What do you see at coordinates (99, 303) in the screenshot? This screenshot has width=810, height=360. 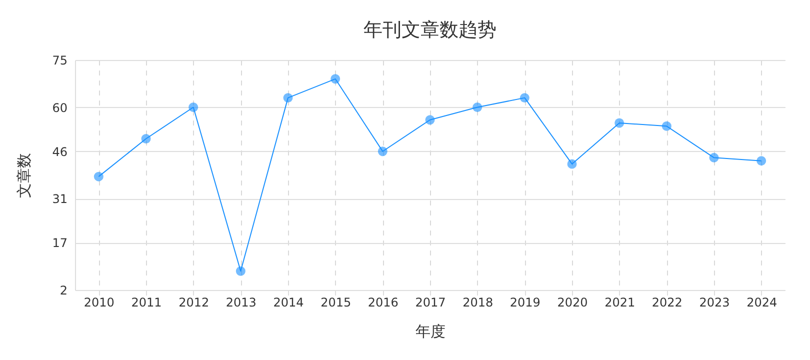 I see `x-tick-label: 2010` at bounding box center [99, 303].